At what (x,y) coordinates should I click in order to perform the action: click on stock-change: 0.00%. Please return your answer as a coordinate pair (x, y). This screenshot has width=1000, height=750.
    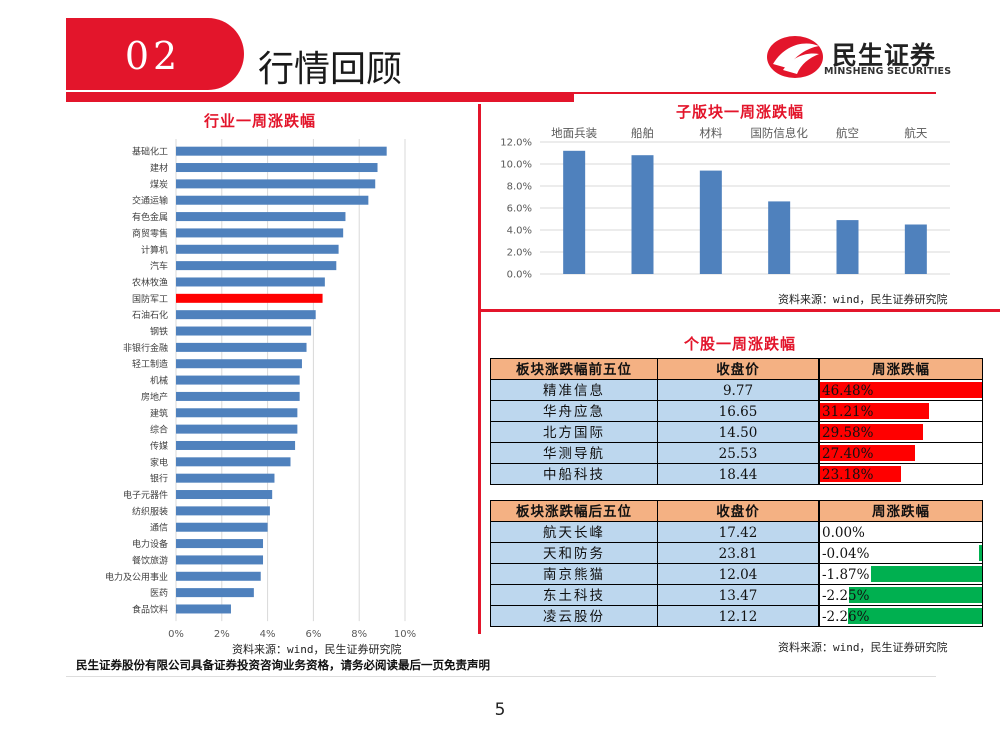
    Looking at the image, I should click on (901, 532).